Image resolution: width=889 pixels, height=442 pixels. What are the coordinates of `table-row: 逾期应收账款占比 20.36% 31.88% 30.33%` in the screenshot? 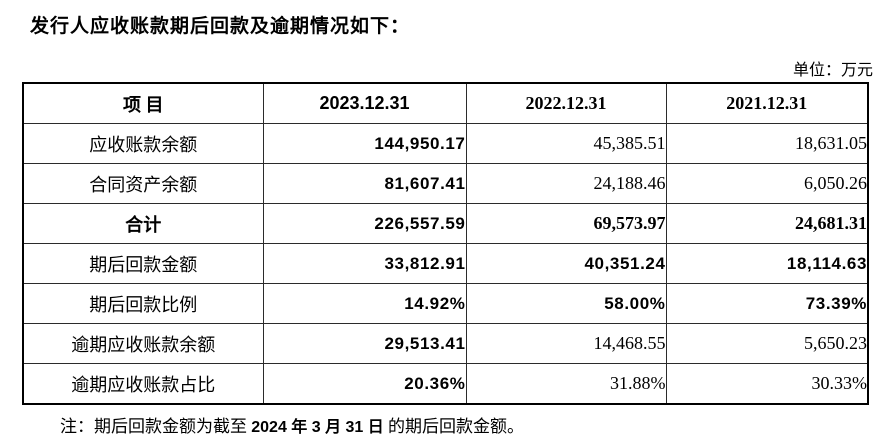 It's located at (445, 384).